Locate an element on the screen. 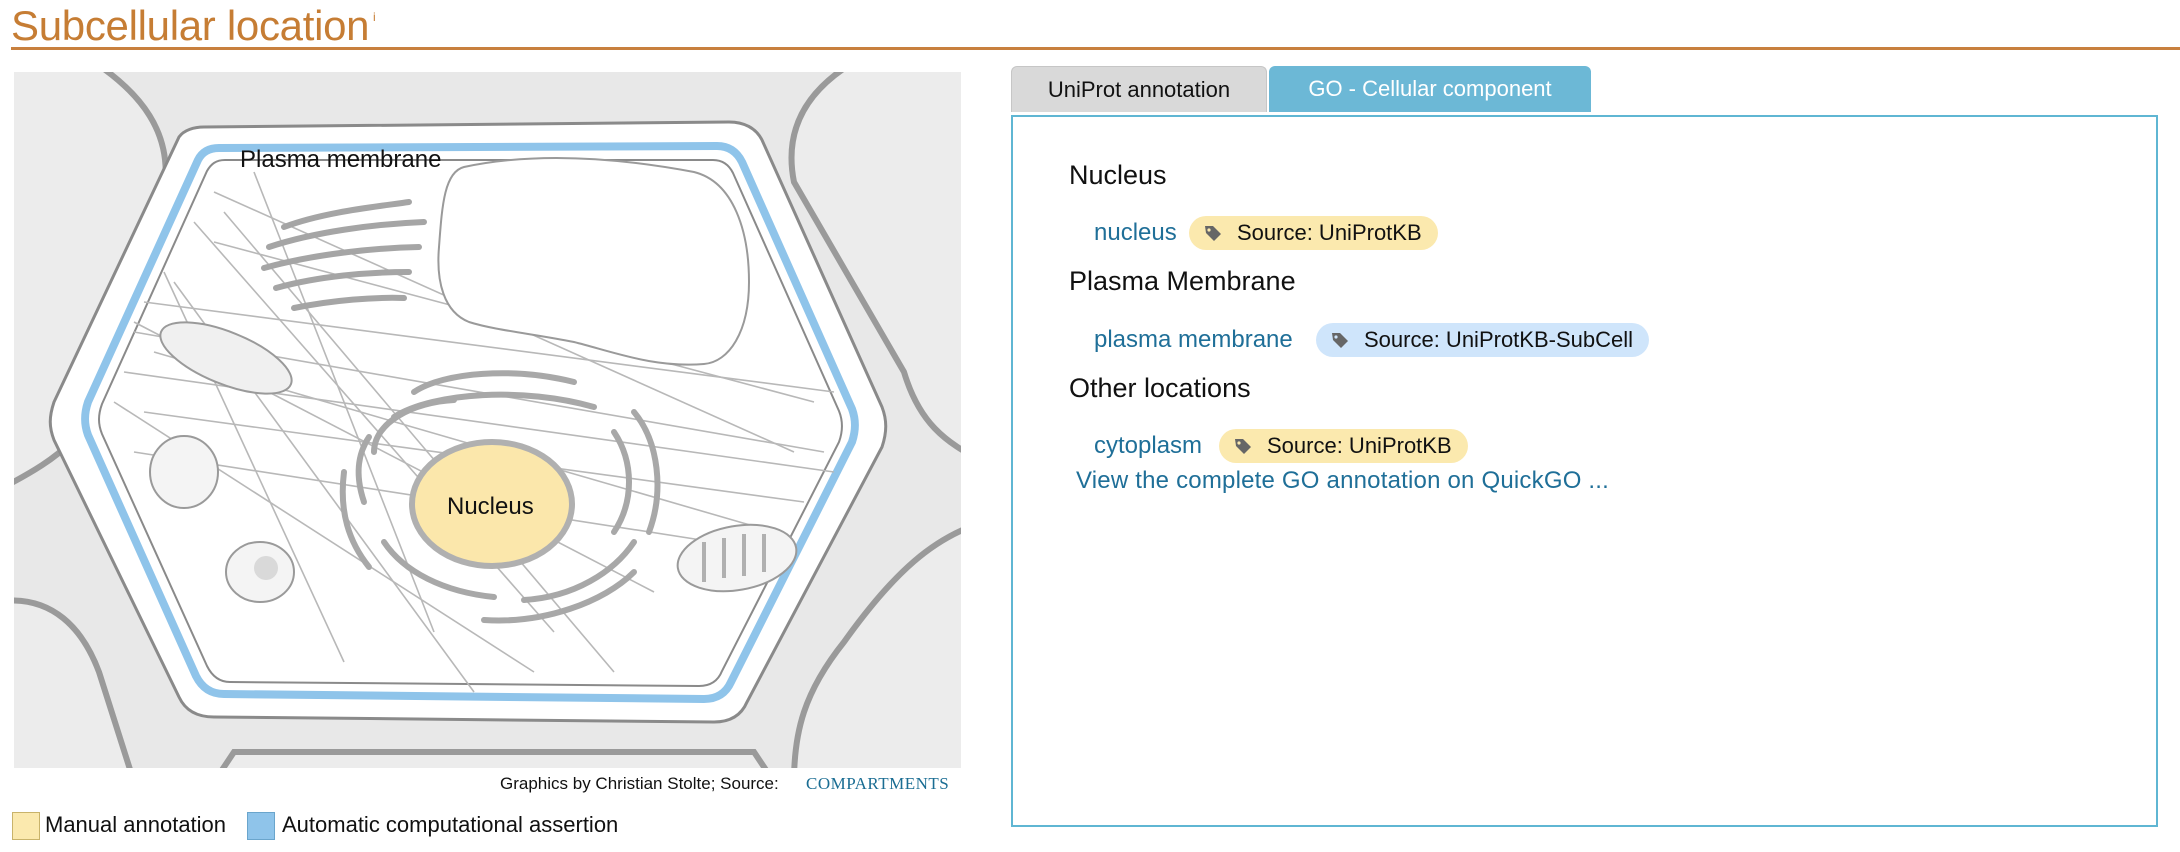  page-title: Subcellular location is located at coordinates (190, 25).